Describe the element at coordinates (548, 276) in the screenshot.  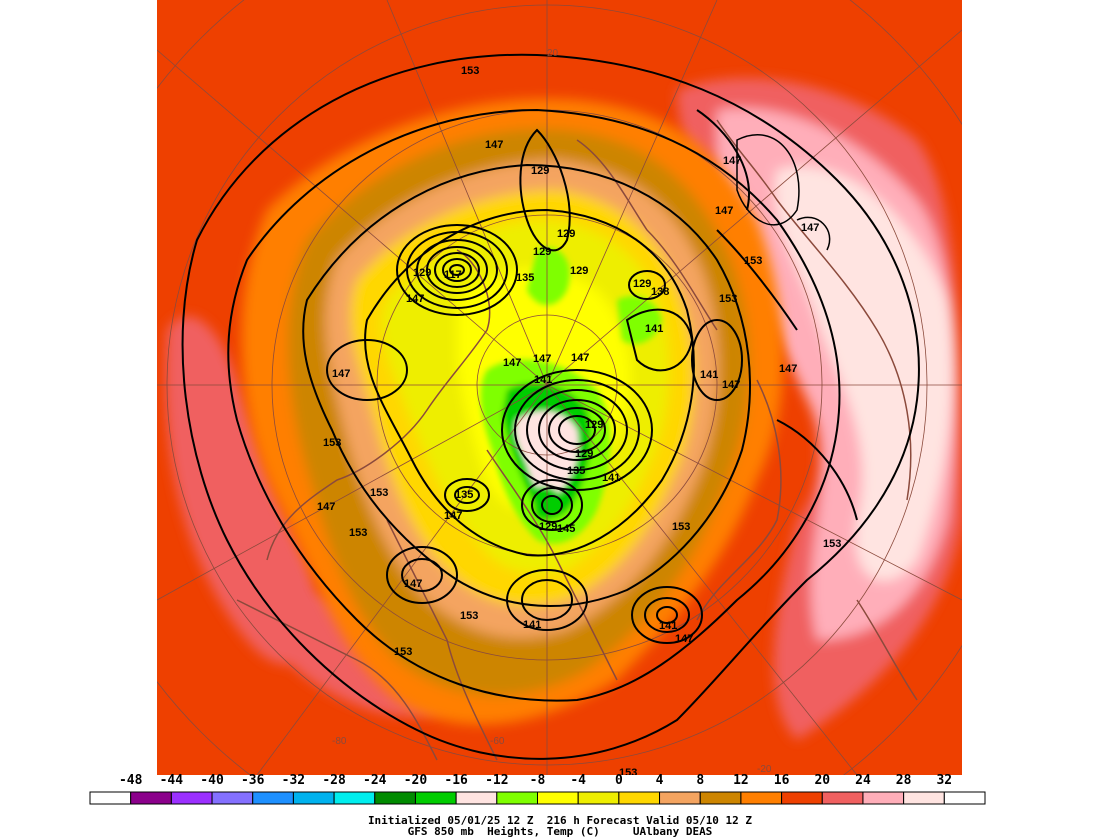
I see `green-zone-north` at that location.